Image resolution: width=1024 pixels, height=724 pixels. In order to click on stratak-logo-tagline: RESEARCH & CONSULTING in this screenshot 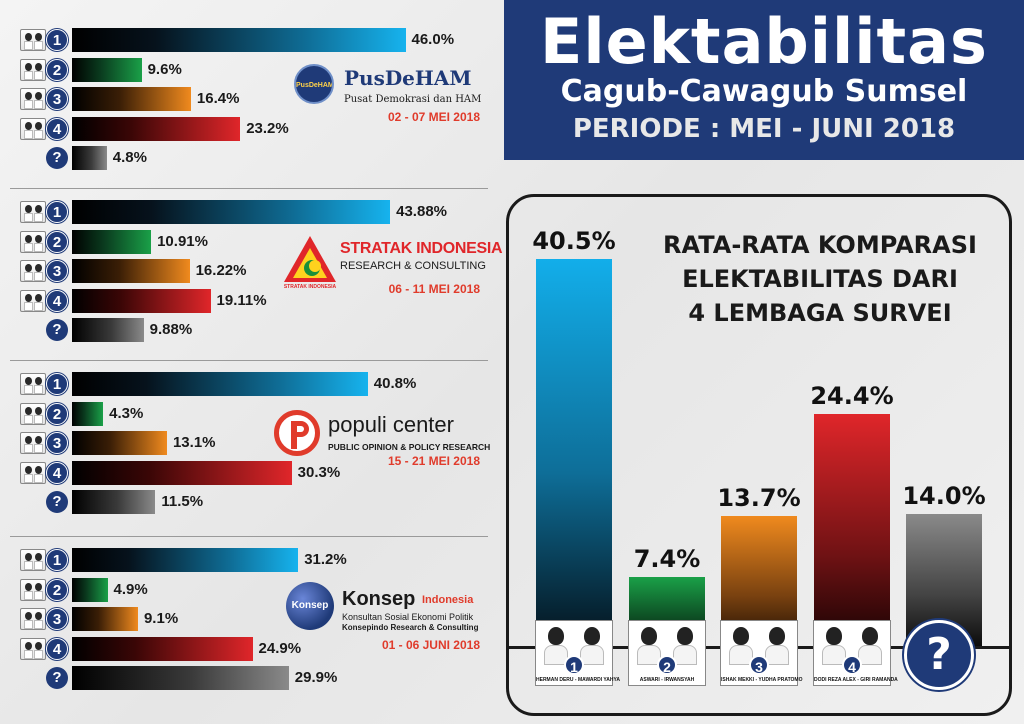, I will do `click(413, 266)`.